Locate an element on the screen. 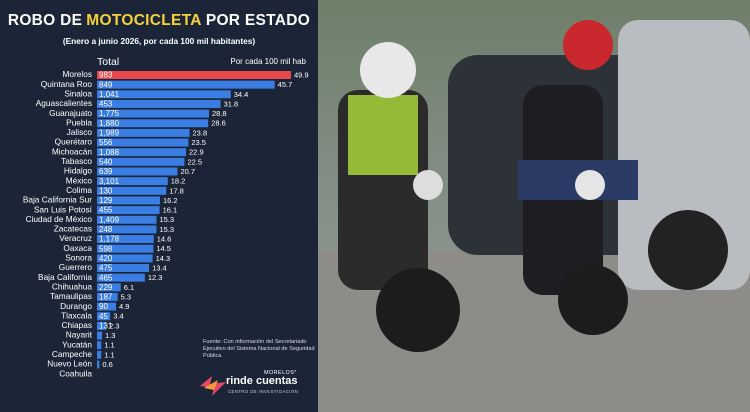 Image resolution: width=750 pixels, height=412 pixels. category-label: Nuevo León is located at coordinates (69, 364).